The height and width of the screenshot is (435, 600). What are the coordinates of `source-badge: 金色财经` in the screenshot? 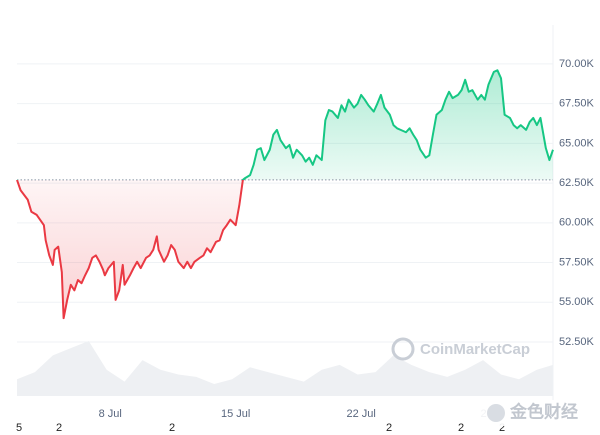 It's located at (539, 413).